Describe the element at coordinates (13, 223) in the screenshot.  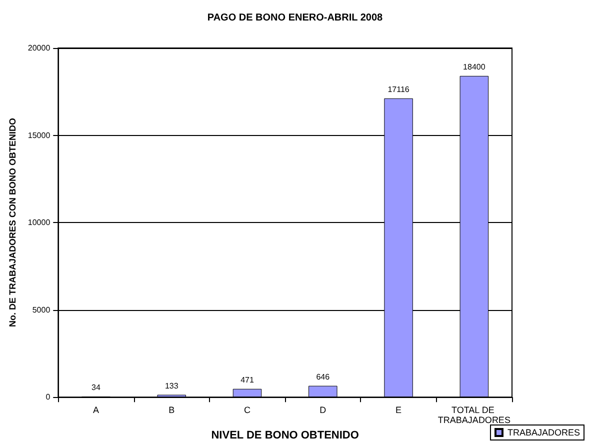
I see `y-axis-title: No. DE TRABAJADORES CON BONO OBTENIDO` at that location.